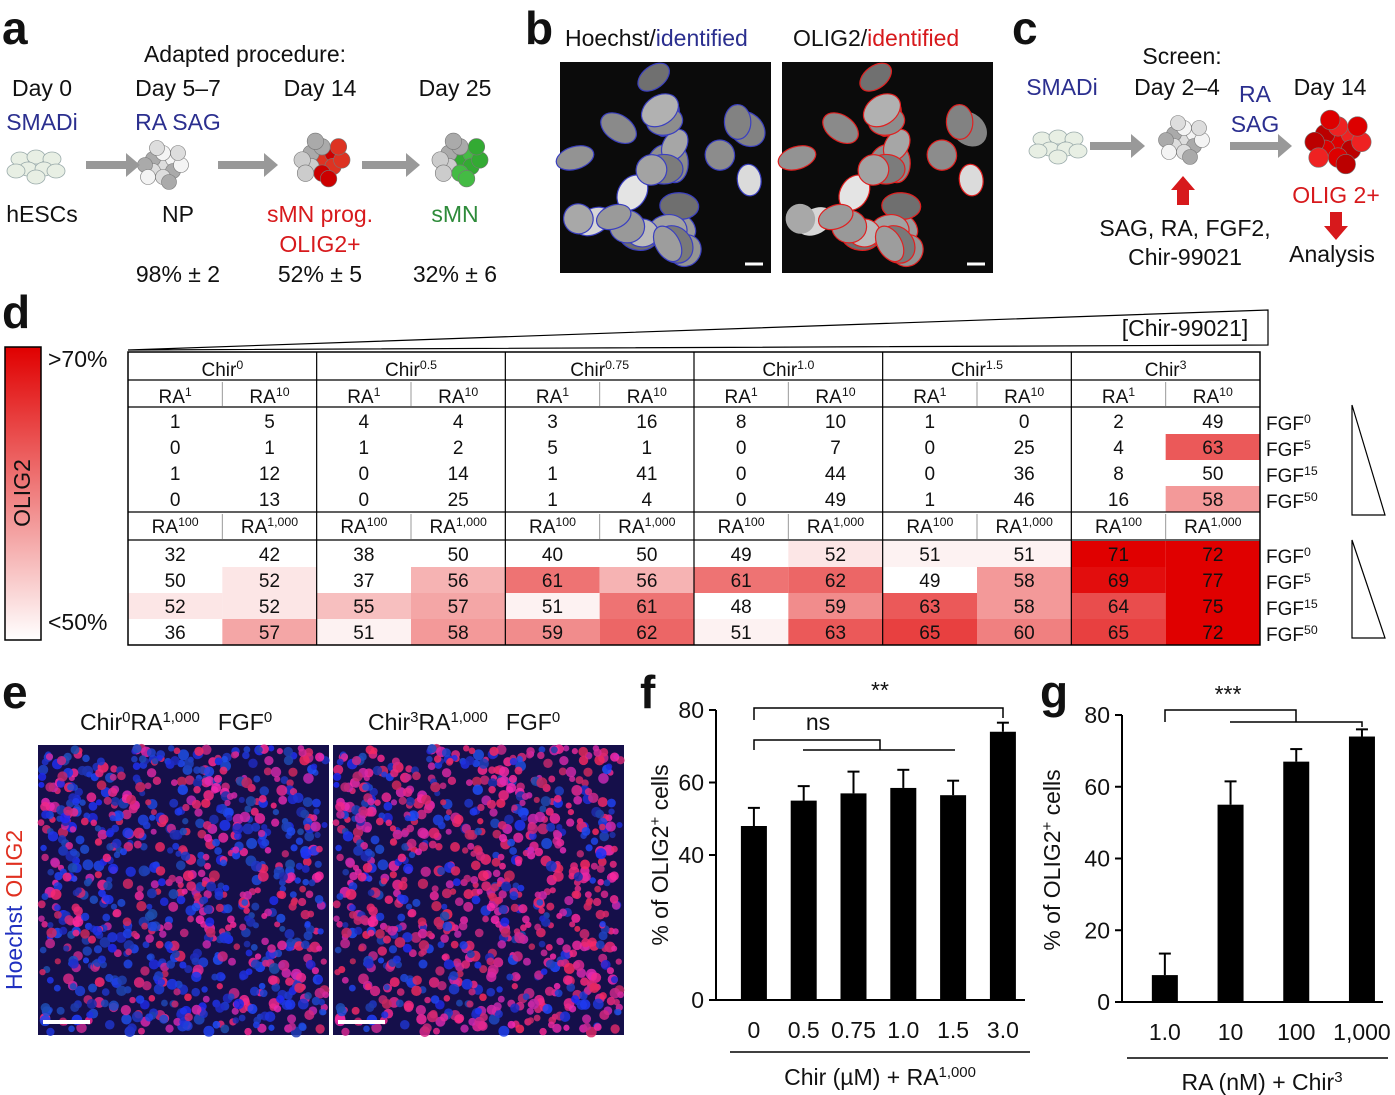  I want to click on x-tick-label: 10, so click(1231, 1032).